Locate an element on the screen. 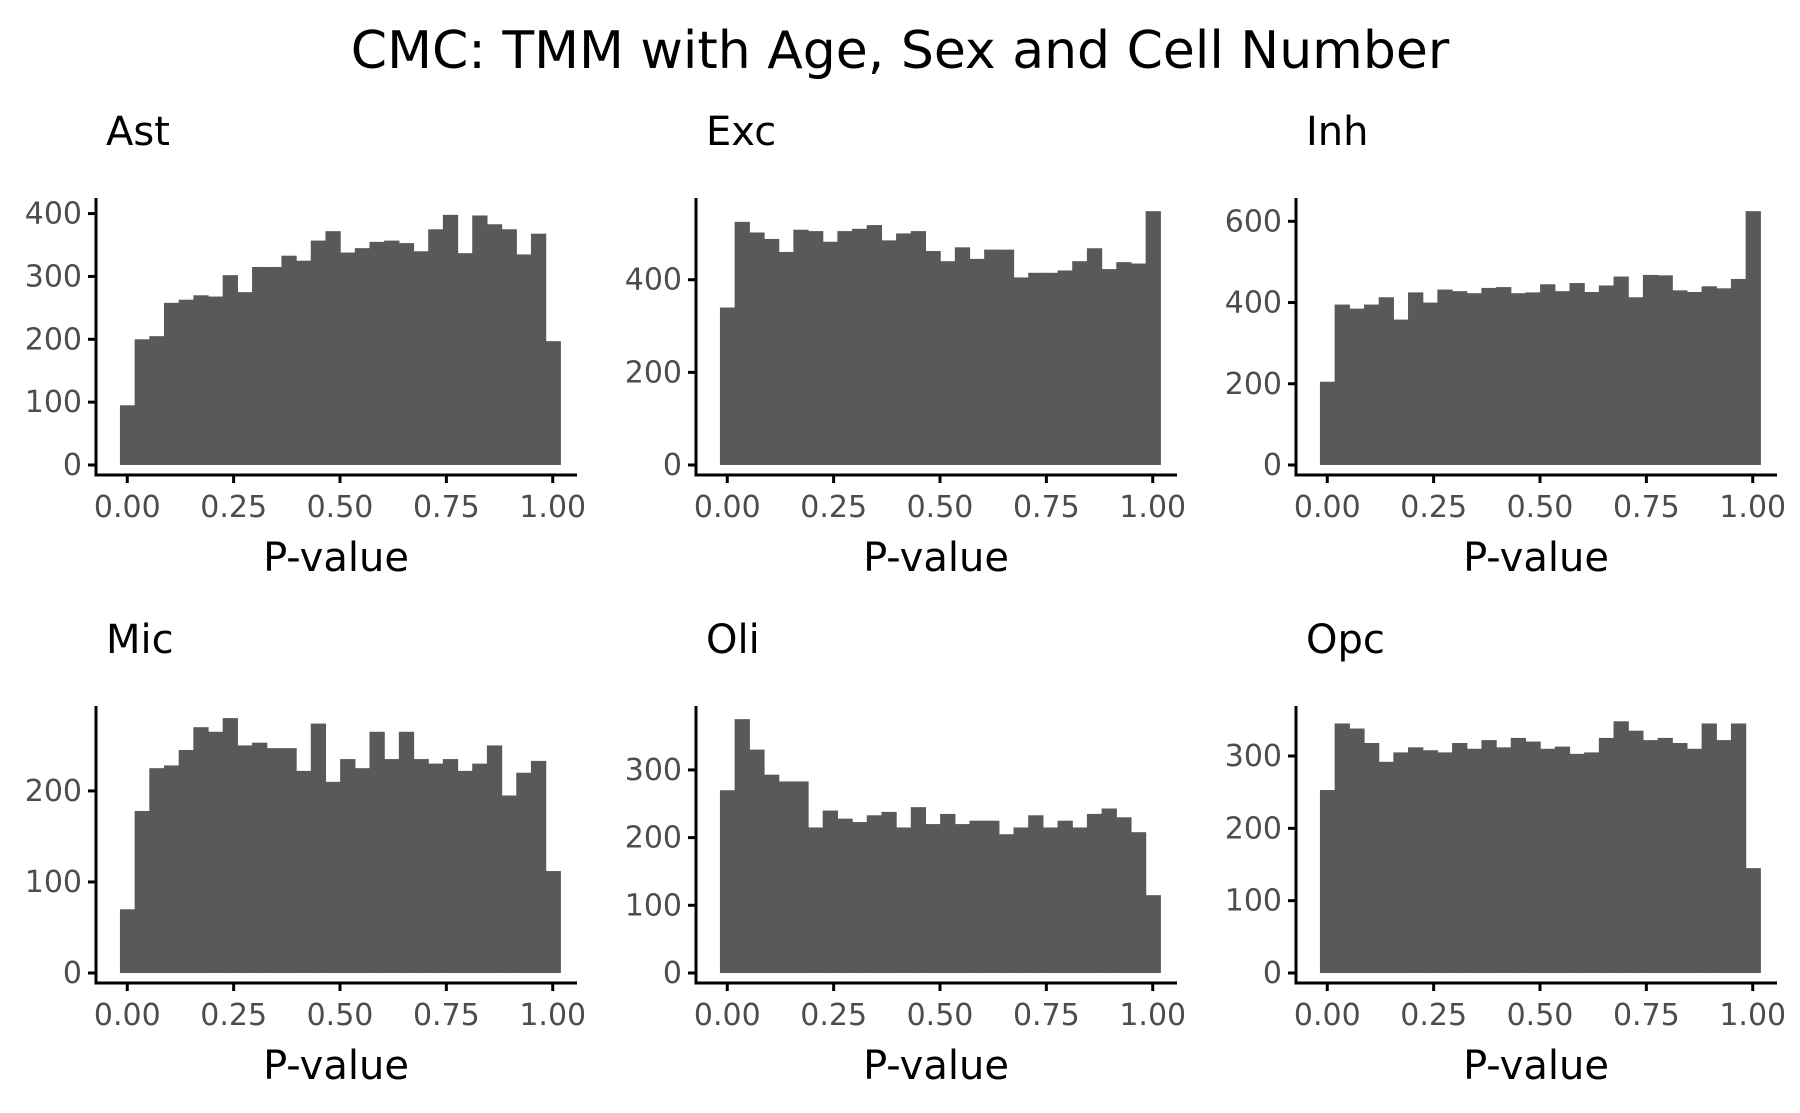 The height and width of the screenshot is (1113, 1800). panel-title-exc: Exc is located at coordinates (741, 132).